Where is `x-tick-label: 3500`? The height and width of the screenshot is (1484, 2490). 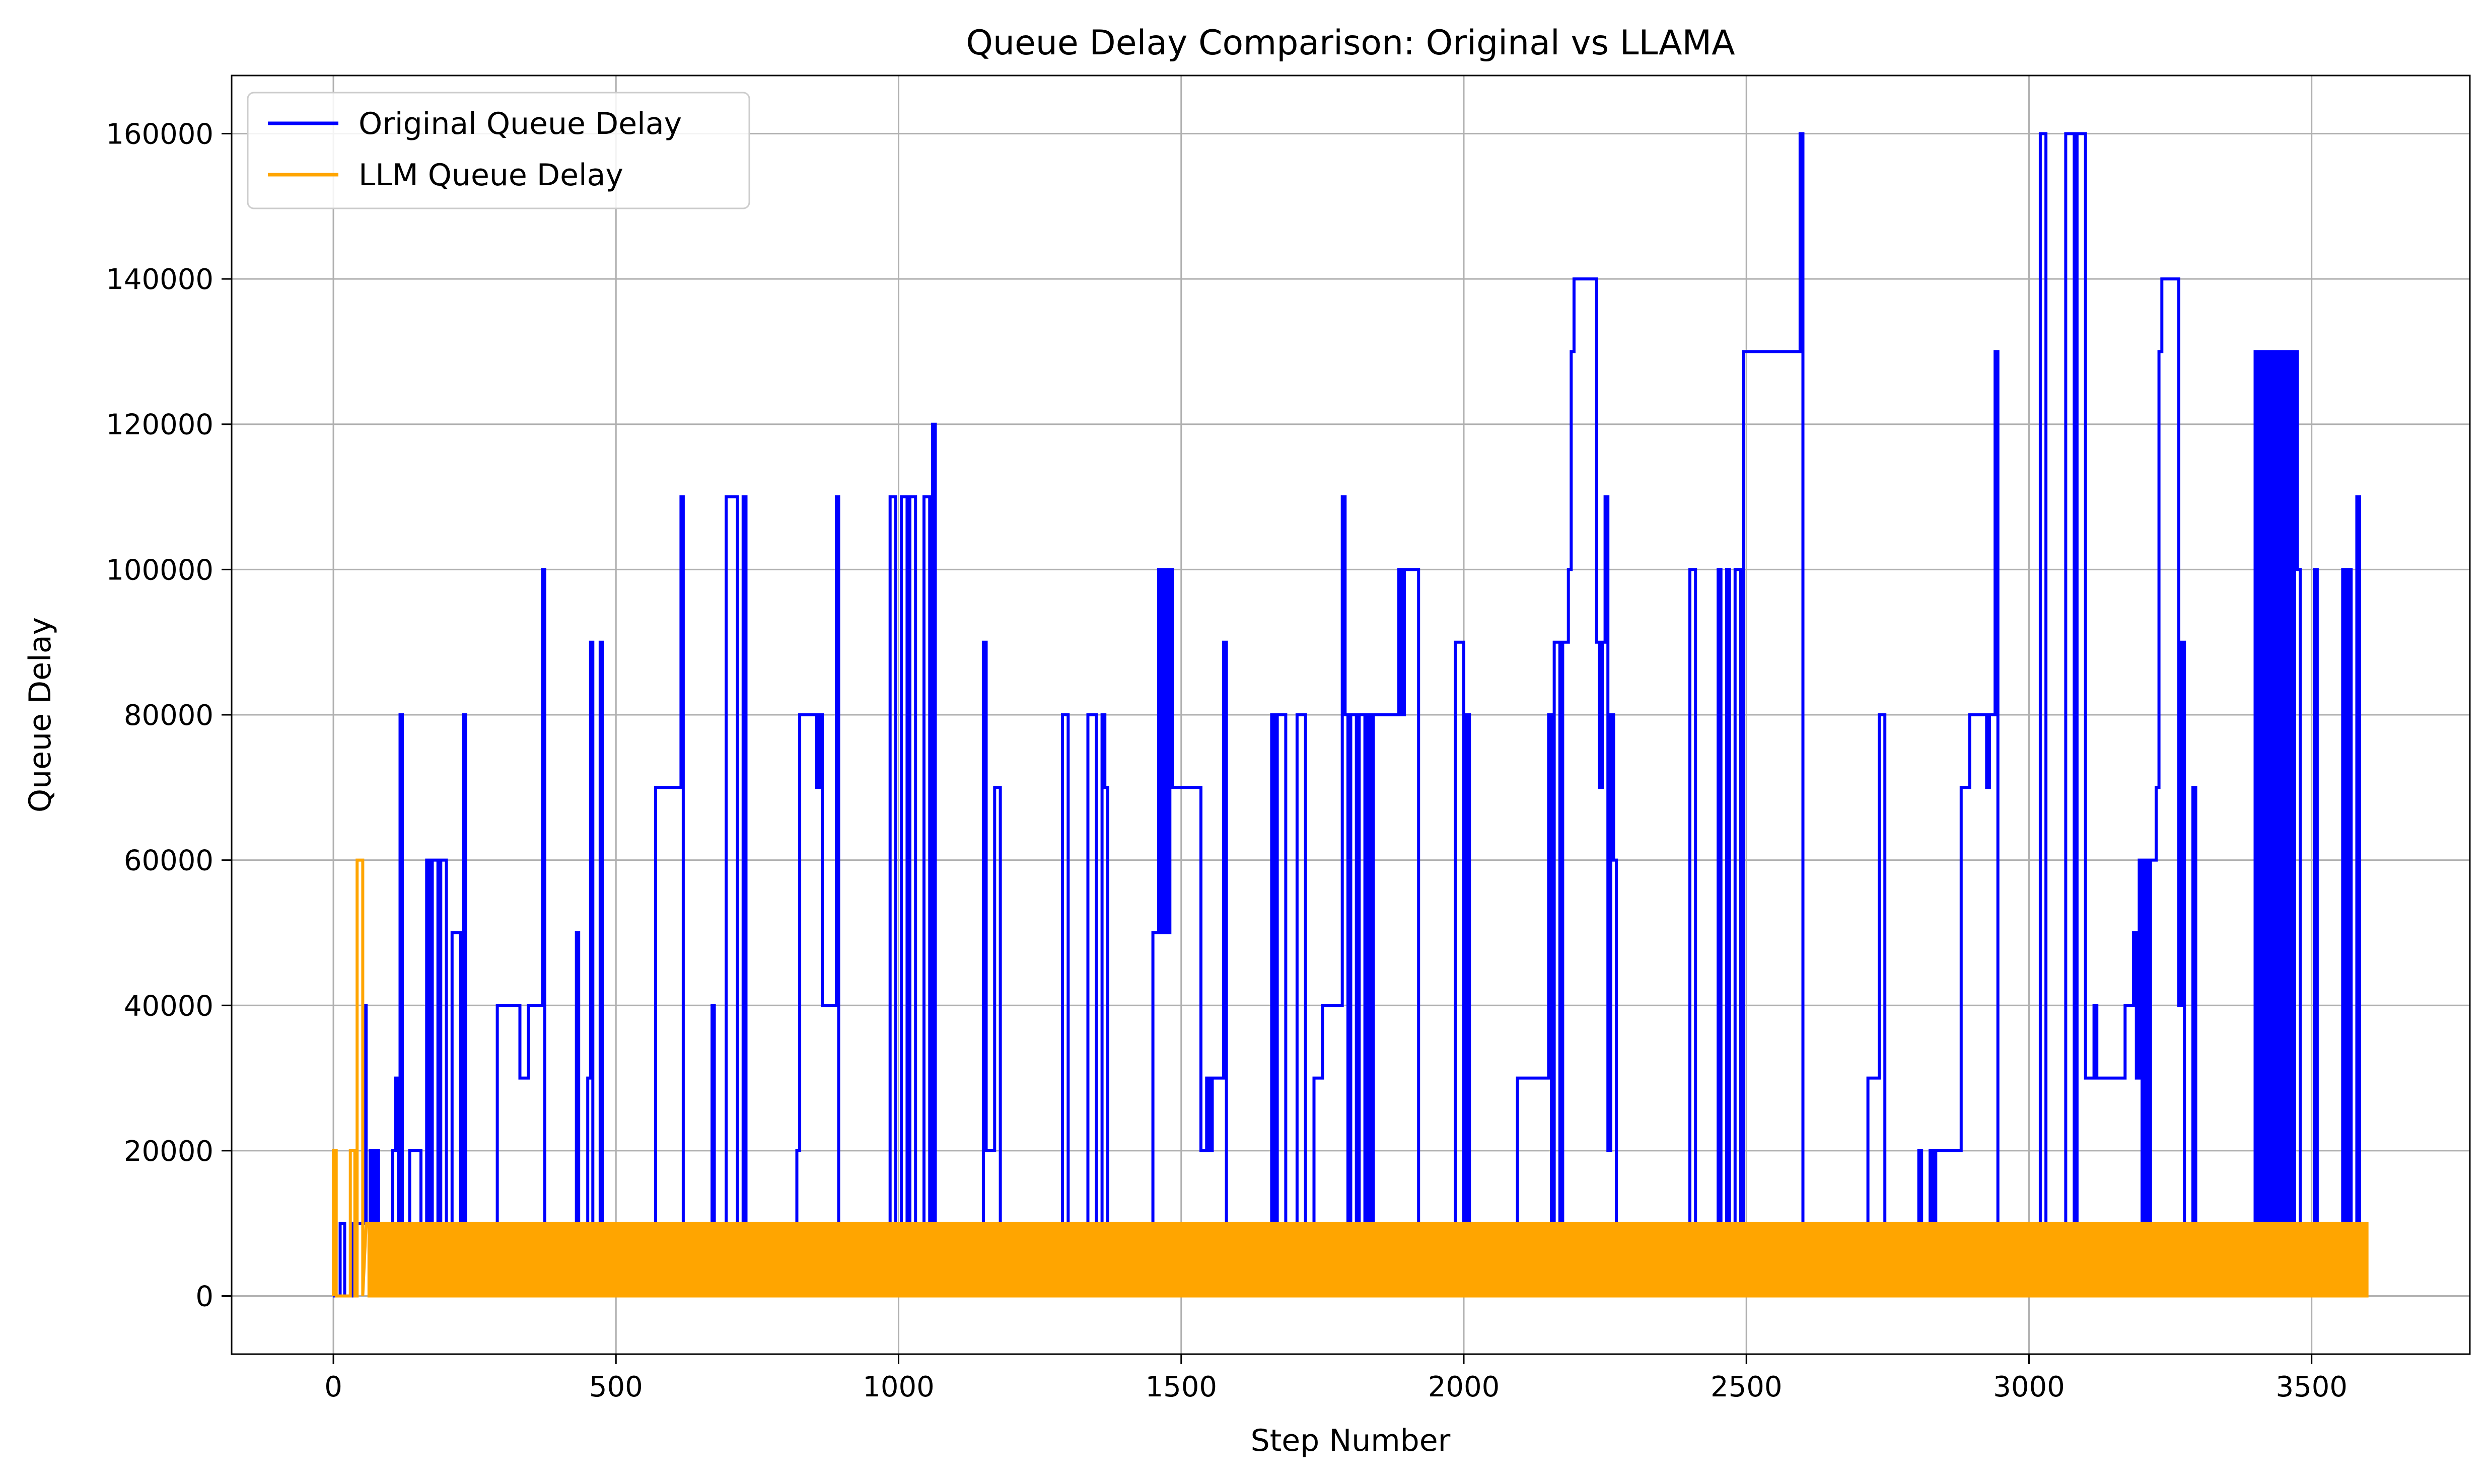 x-tick-label: 3500 is located at coordinates (2311, 1387).